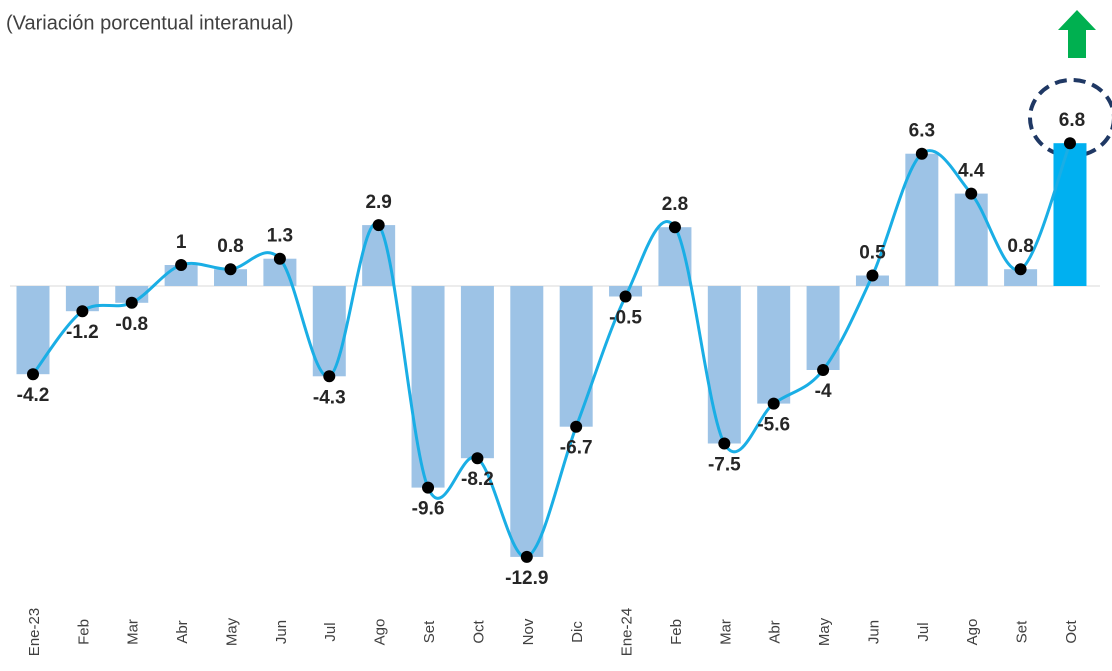  What do you see at coordinates (627, 632) in the screenshot?
I see `x-tick-label: Ene-24` at bounding box center [627, 632].